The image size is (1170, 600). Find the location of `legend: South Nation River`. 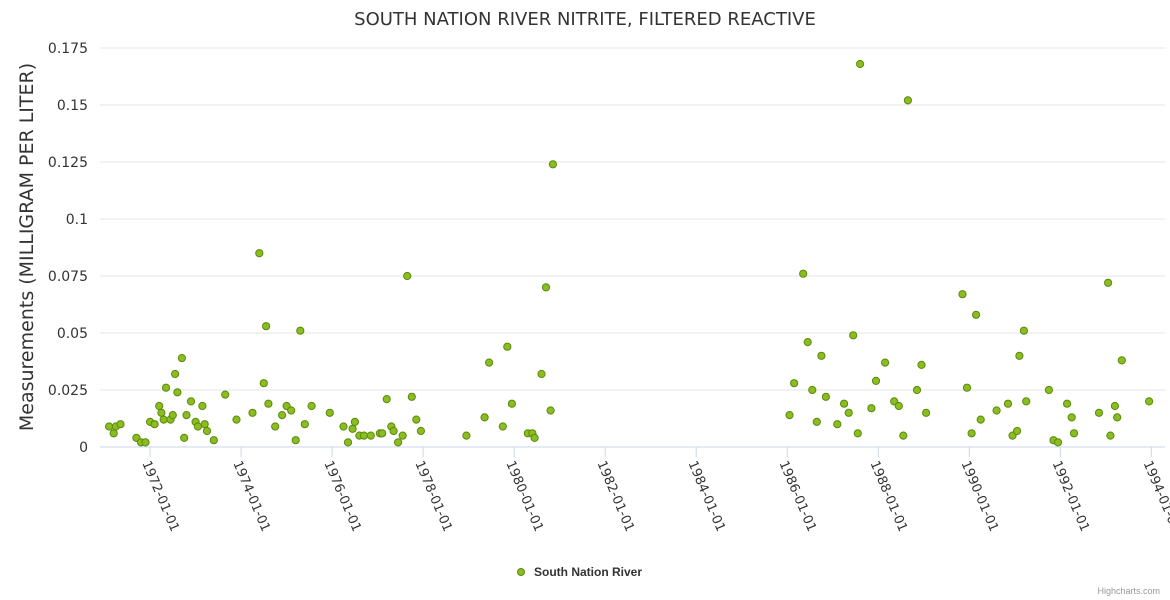

legend: South Nation River is located at coordinates (580, 572).